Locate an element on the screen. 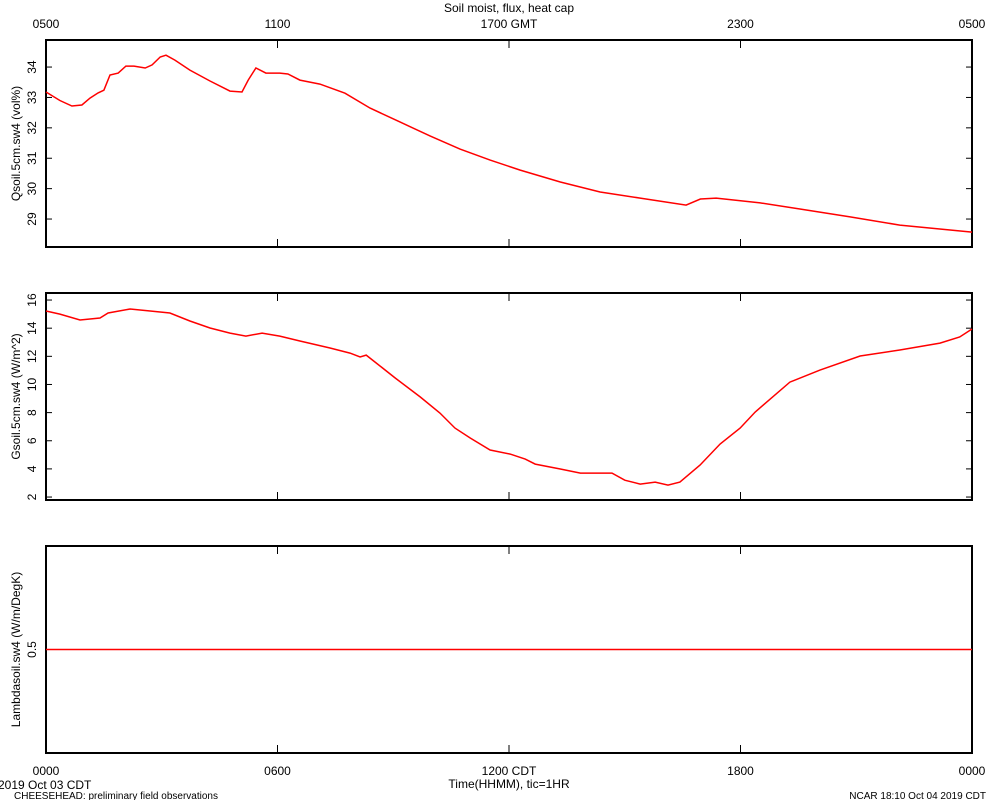 Image resolution: width=1000 pixels, height=800 pixels. x2-tick-label: 1100 is located at coordinates (278, 24).